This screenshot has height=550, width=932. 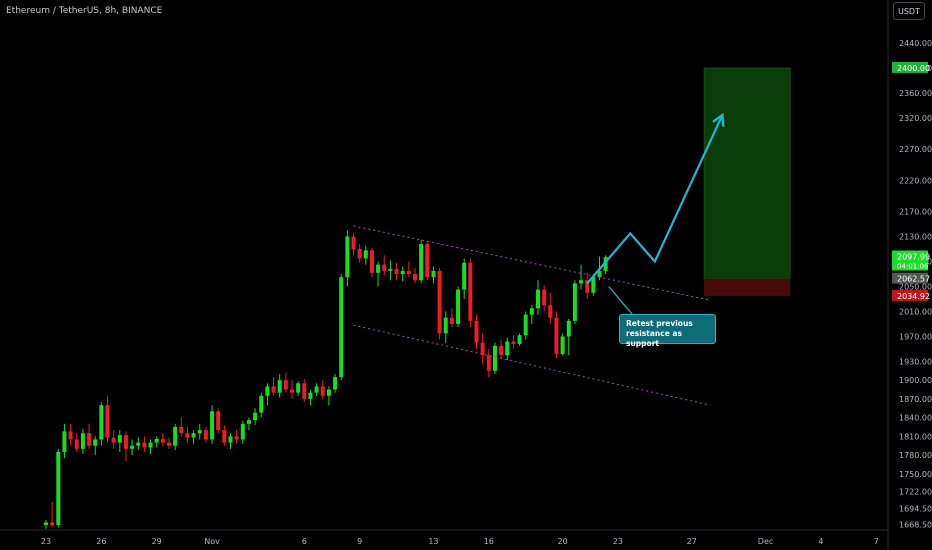 I want to click on price-tick-label: 1930.00, so click(x=915, y=361).